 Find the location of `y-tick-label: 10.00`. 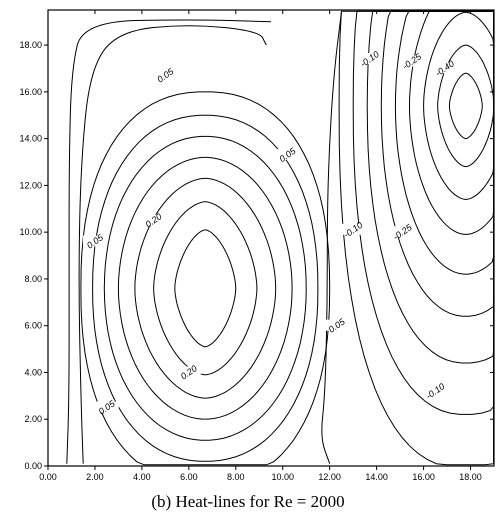

y-tick-label: 10.00 is located at coordinates (30, 232).